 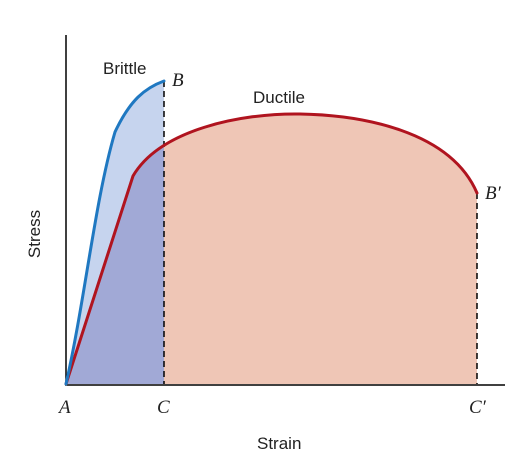 What do you see at coordinates (115, 265) in the screenshot?
I see `overlap-area` at bounding box center [115, 265].